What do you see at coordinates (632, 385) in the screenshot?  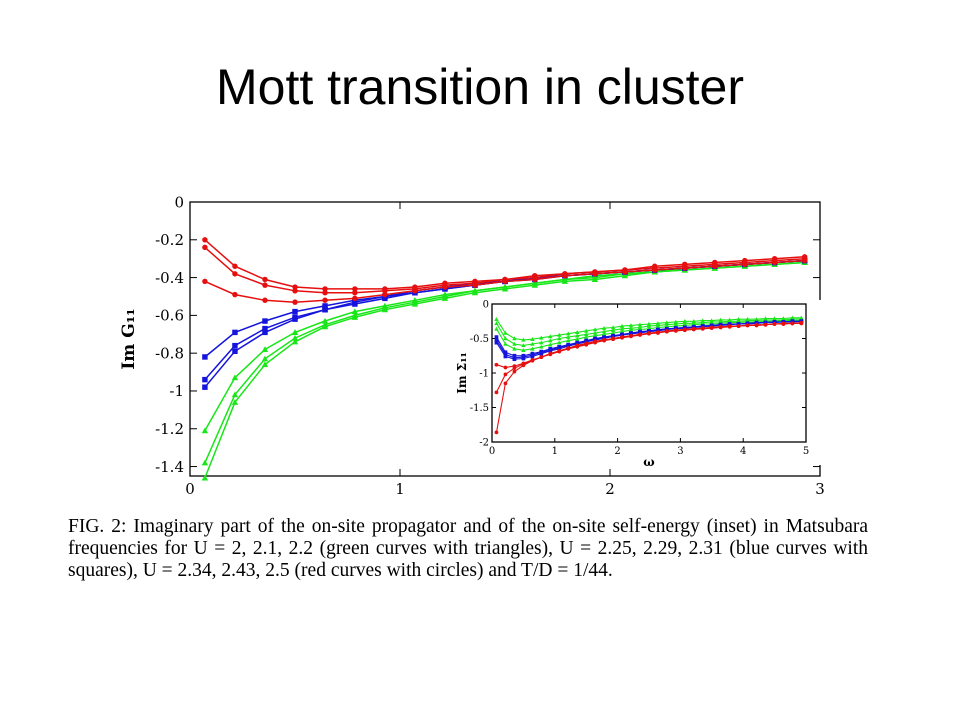 I see `inset-chart: 0 1 2 3 4 5 0 -0.5 -1 -1.5 -2 ω Im Σ₁₁` at bounding box center [632, 385].